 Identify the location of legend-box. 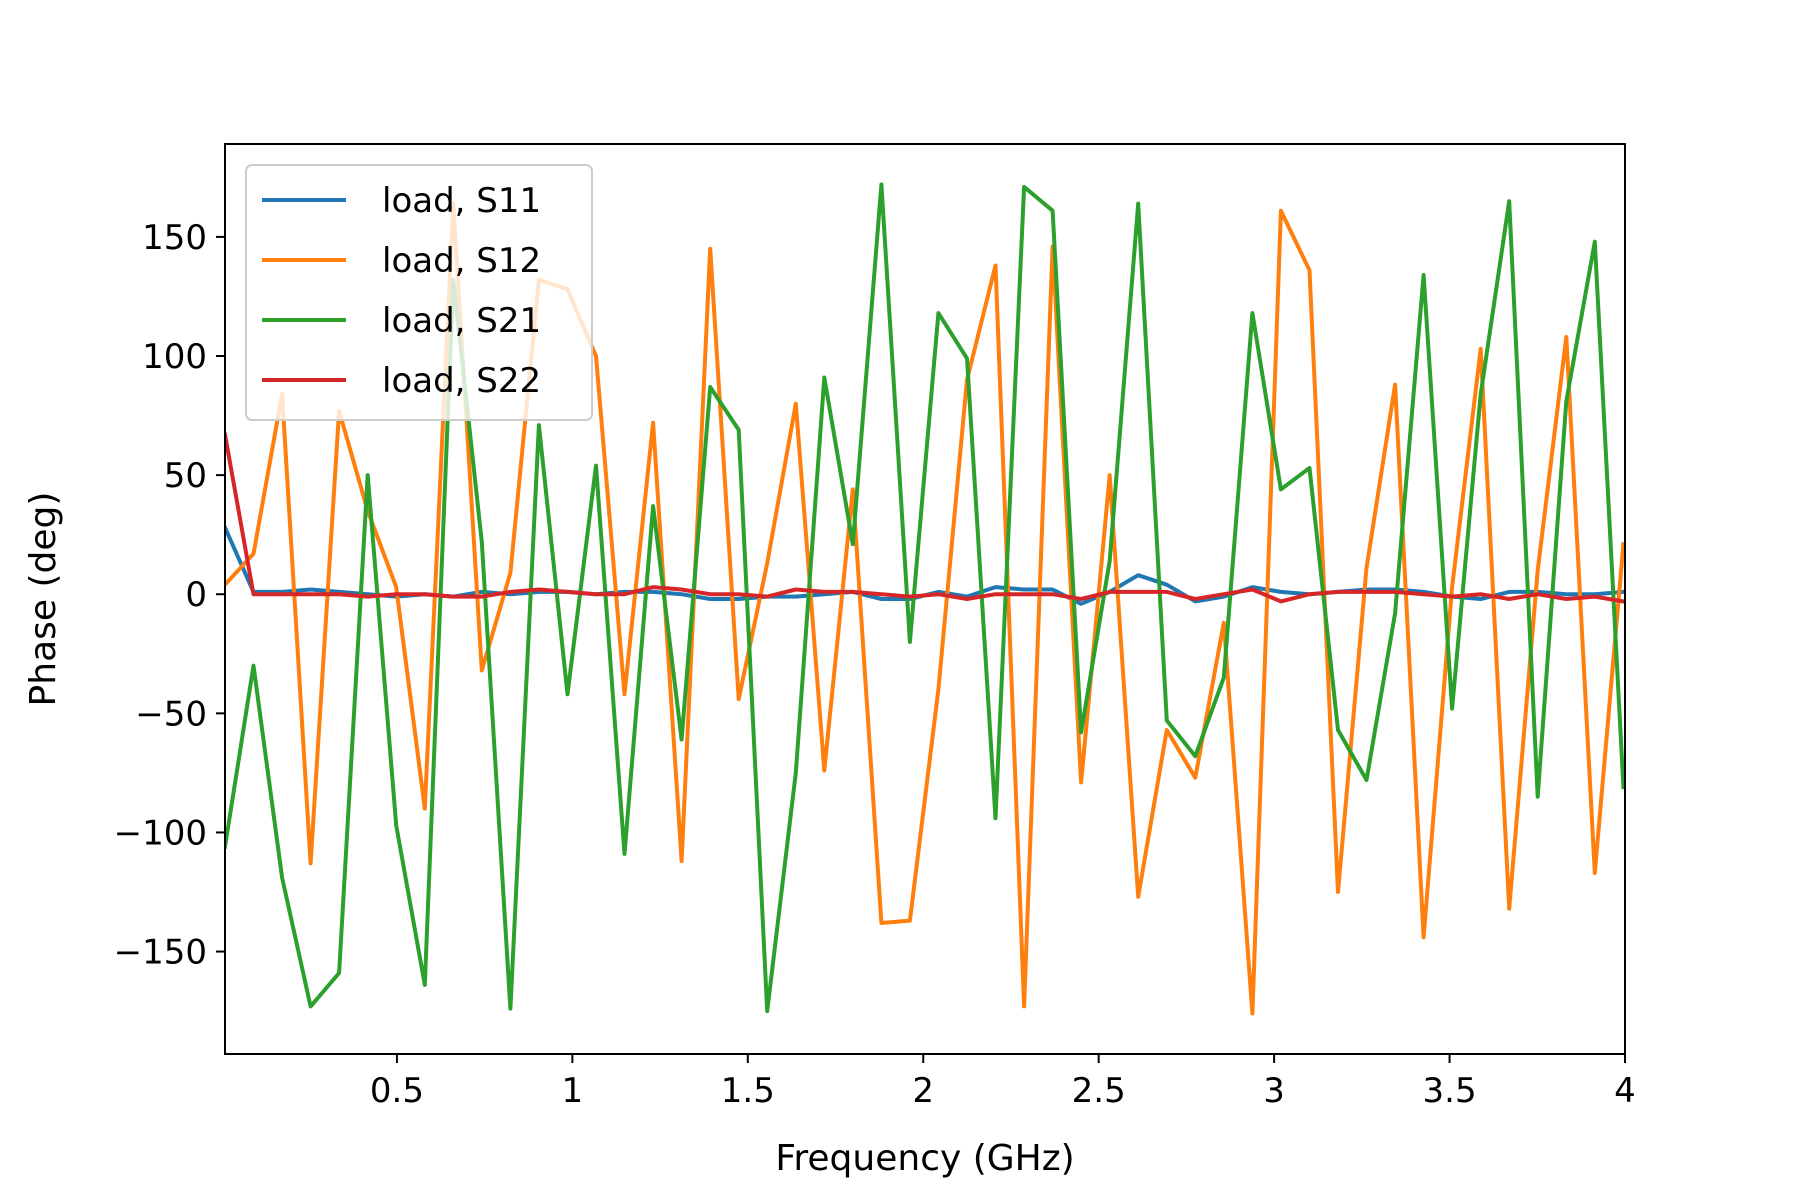
(419, 292).